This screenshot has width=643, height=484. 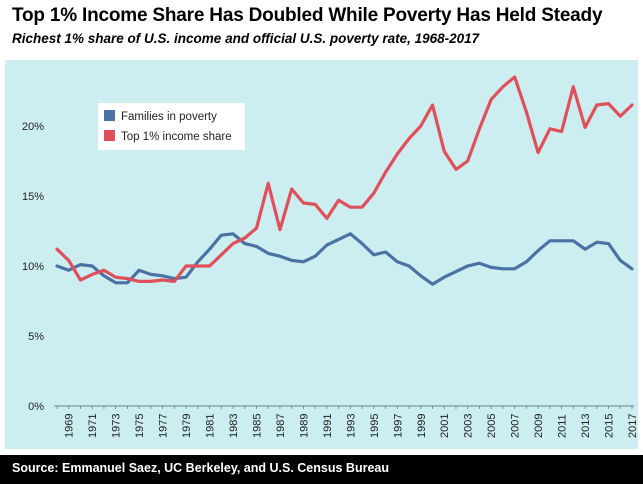 What do you see at coordinates (398, 426) in the screenshot?
I see `x-tick-label: 1997` at bounding box center [398, 426].